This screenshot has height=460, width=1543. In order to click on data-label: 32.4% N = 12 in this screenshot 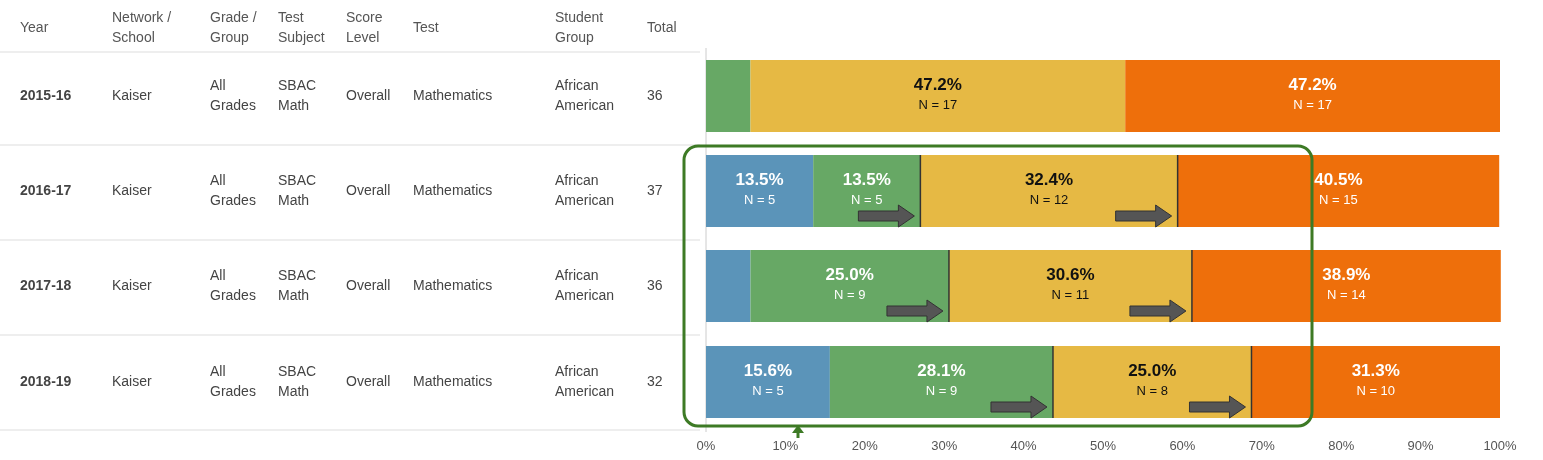, I will do `click(1049, 188)`.